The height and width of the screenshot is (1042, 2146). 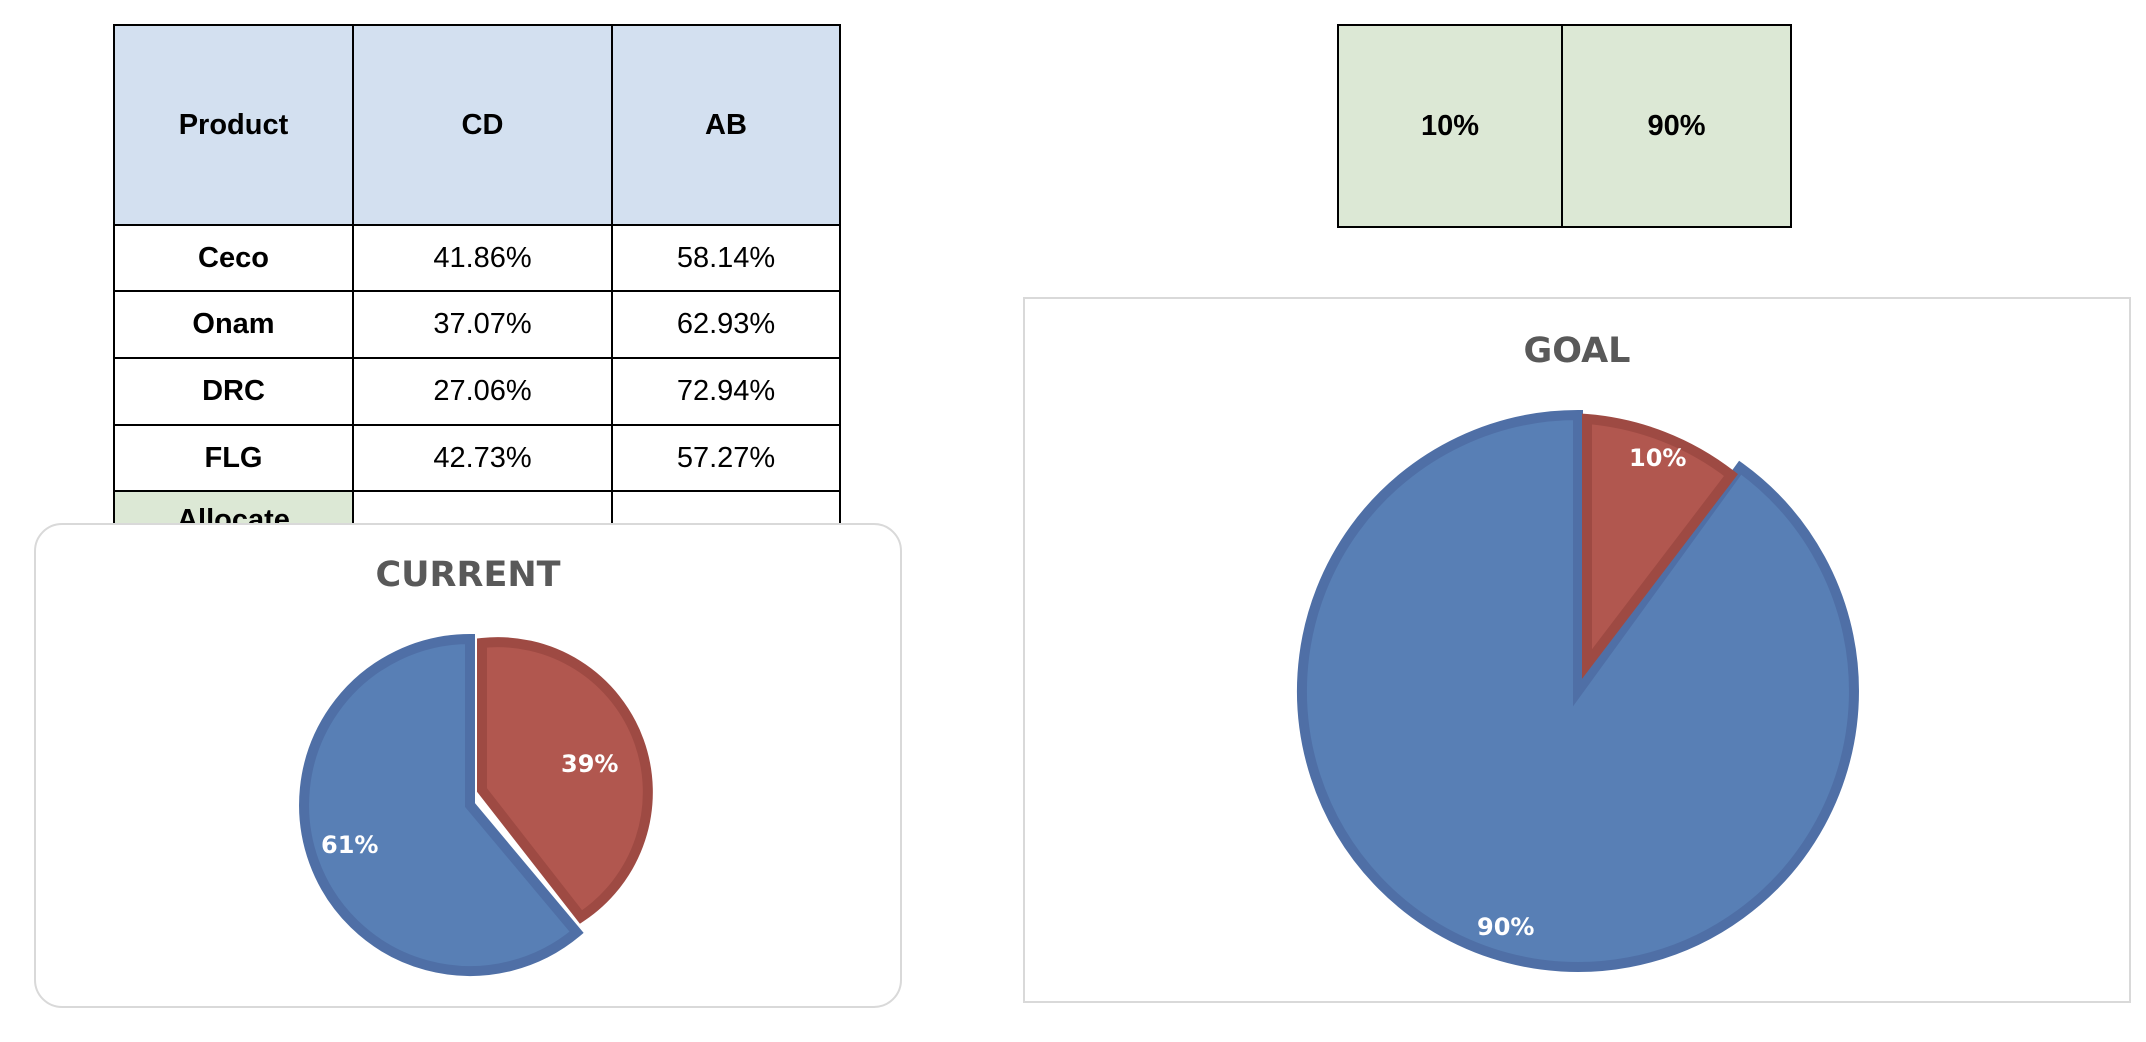 I want to click on cell-ab: 58.14%, so click(x=726, y=258).